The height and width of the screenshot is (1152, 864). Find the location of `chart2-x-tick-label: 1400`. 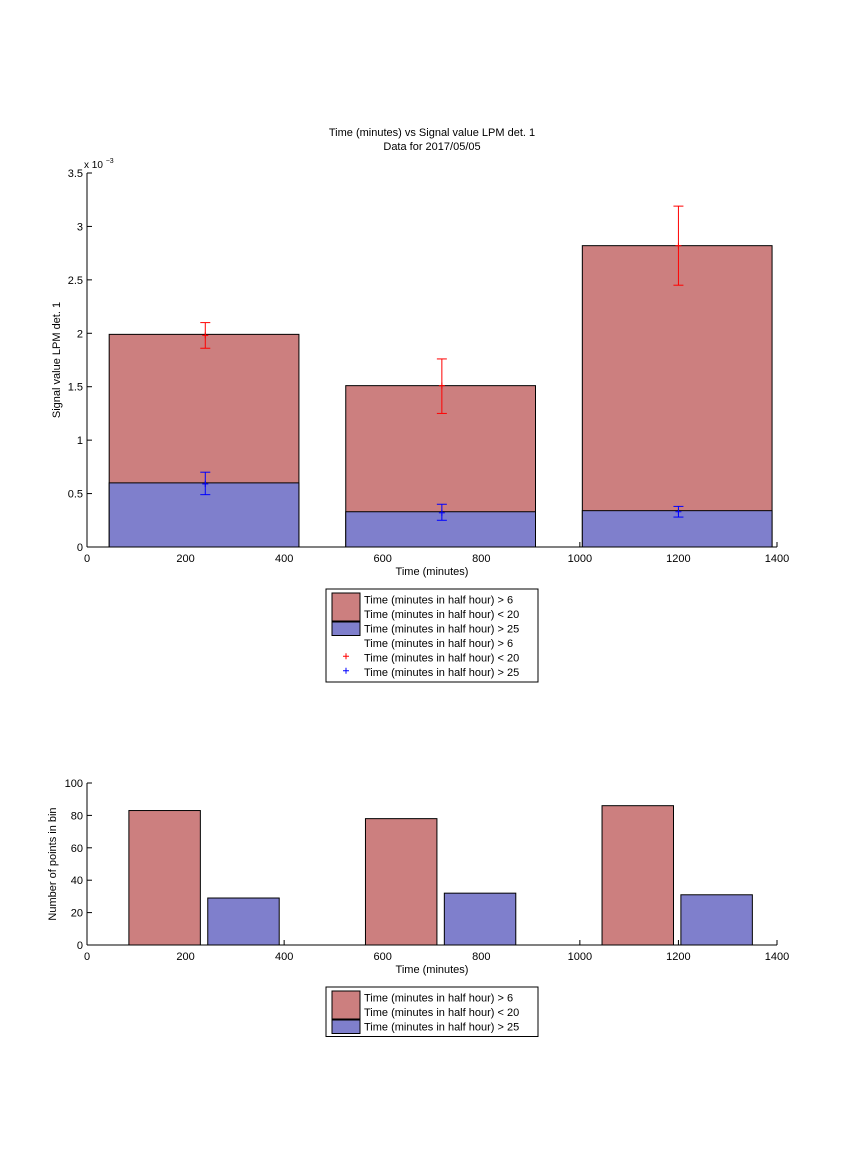

chart2-x-tick-label: 1400 is located at coordinates (777, 957).